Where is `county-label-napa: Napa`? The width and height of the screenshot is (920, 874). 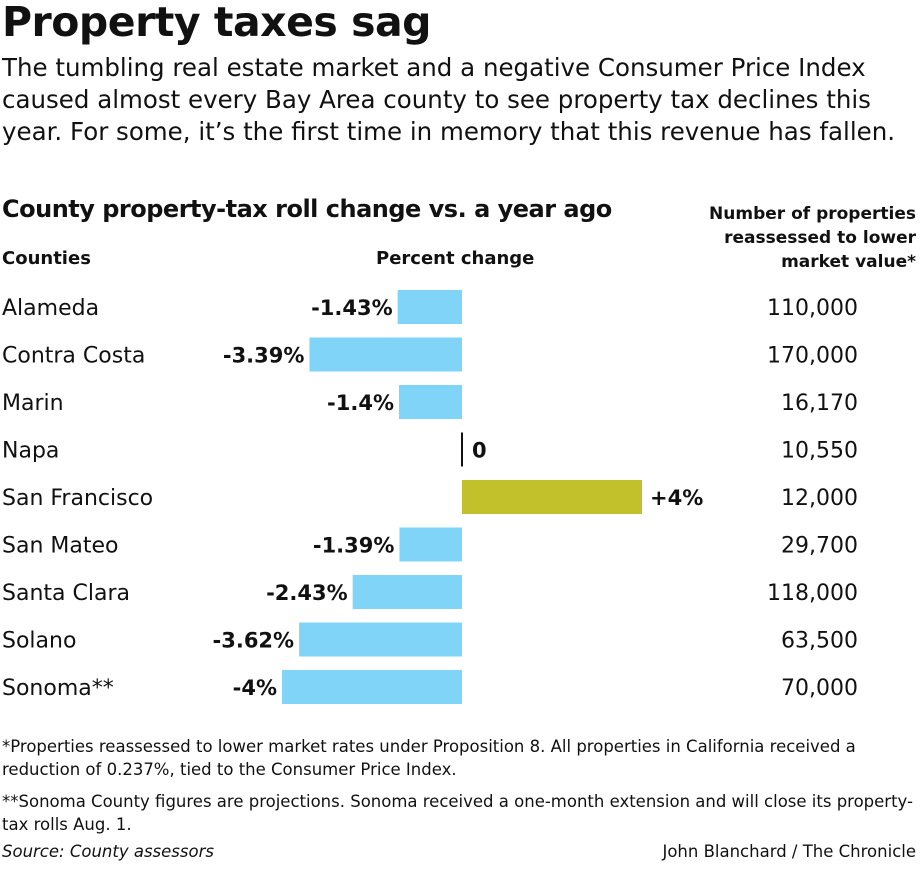 county-label-napa: Napa is located at coordinates (30, 451).